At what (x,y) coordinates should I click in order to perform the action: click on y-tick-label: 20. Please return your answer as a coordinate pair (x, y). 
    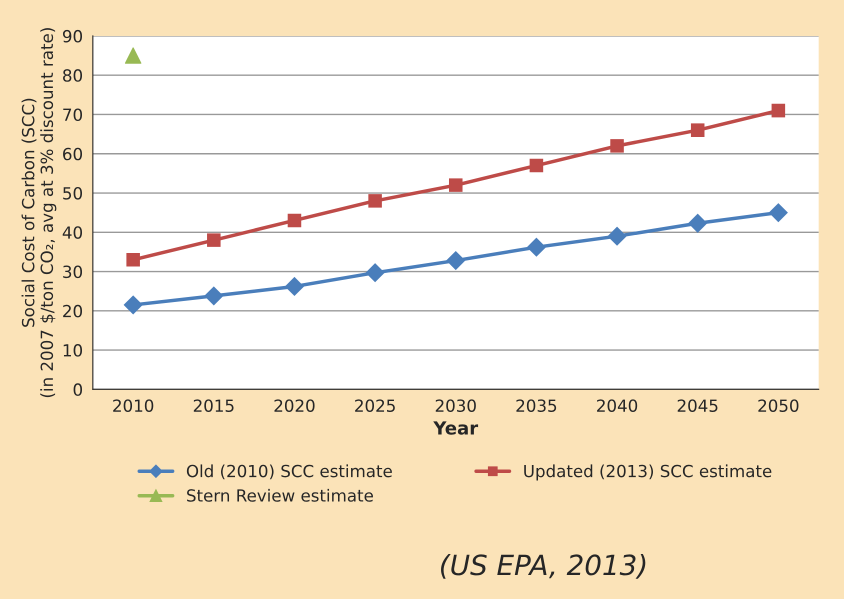
    Looking at the image, I should click on (72, 311).